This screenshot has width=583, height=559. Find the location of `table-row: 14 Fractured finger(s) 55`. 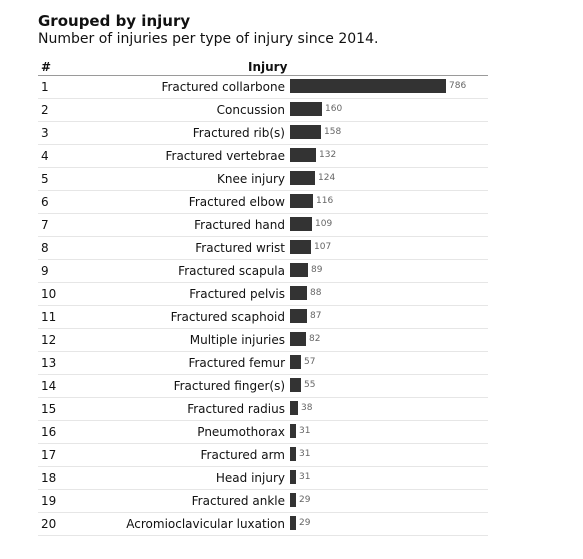

table-row: 14 Fractured finger(s) 55 is located at coordinates (263, 386).